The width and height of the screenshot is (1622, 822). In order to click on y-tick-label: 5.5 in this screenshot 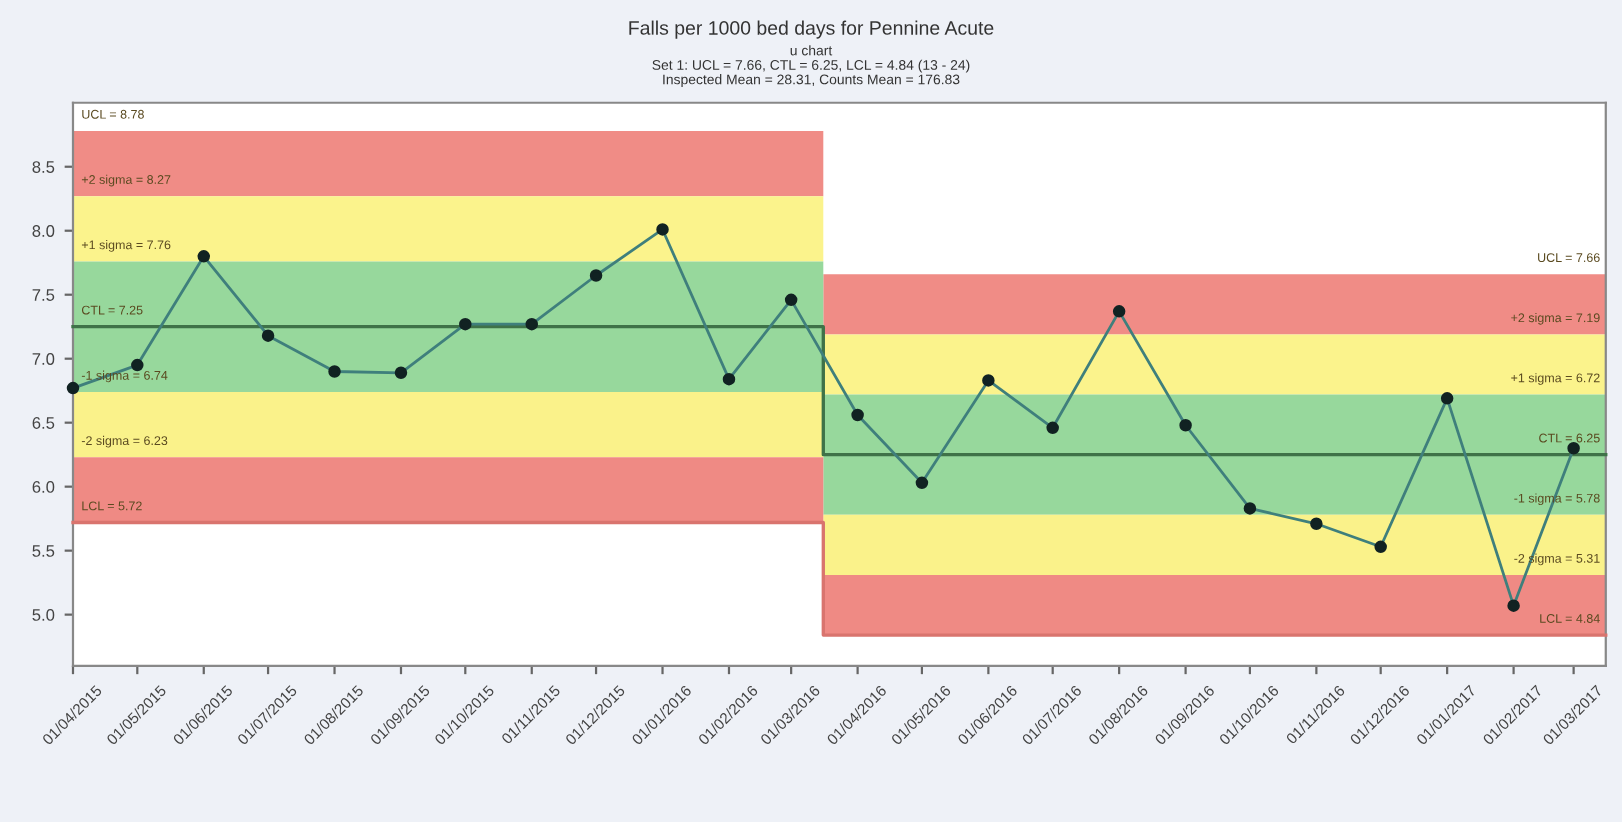, I will do `click(43, 551)`.